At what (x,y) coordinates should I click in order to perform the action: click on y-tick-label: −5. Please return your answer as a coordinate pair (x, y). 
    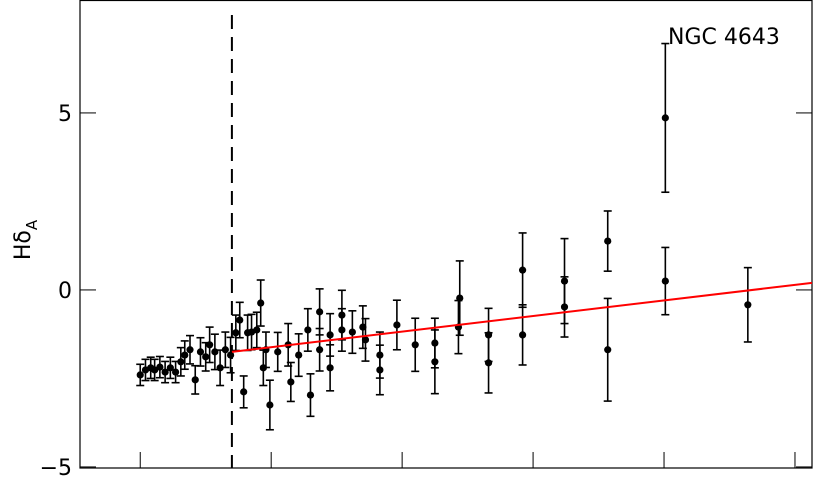
    Looking at the image, I should click on (56, 468).